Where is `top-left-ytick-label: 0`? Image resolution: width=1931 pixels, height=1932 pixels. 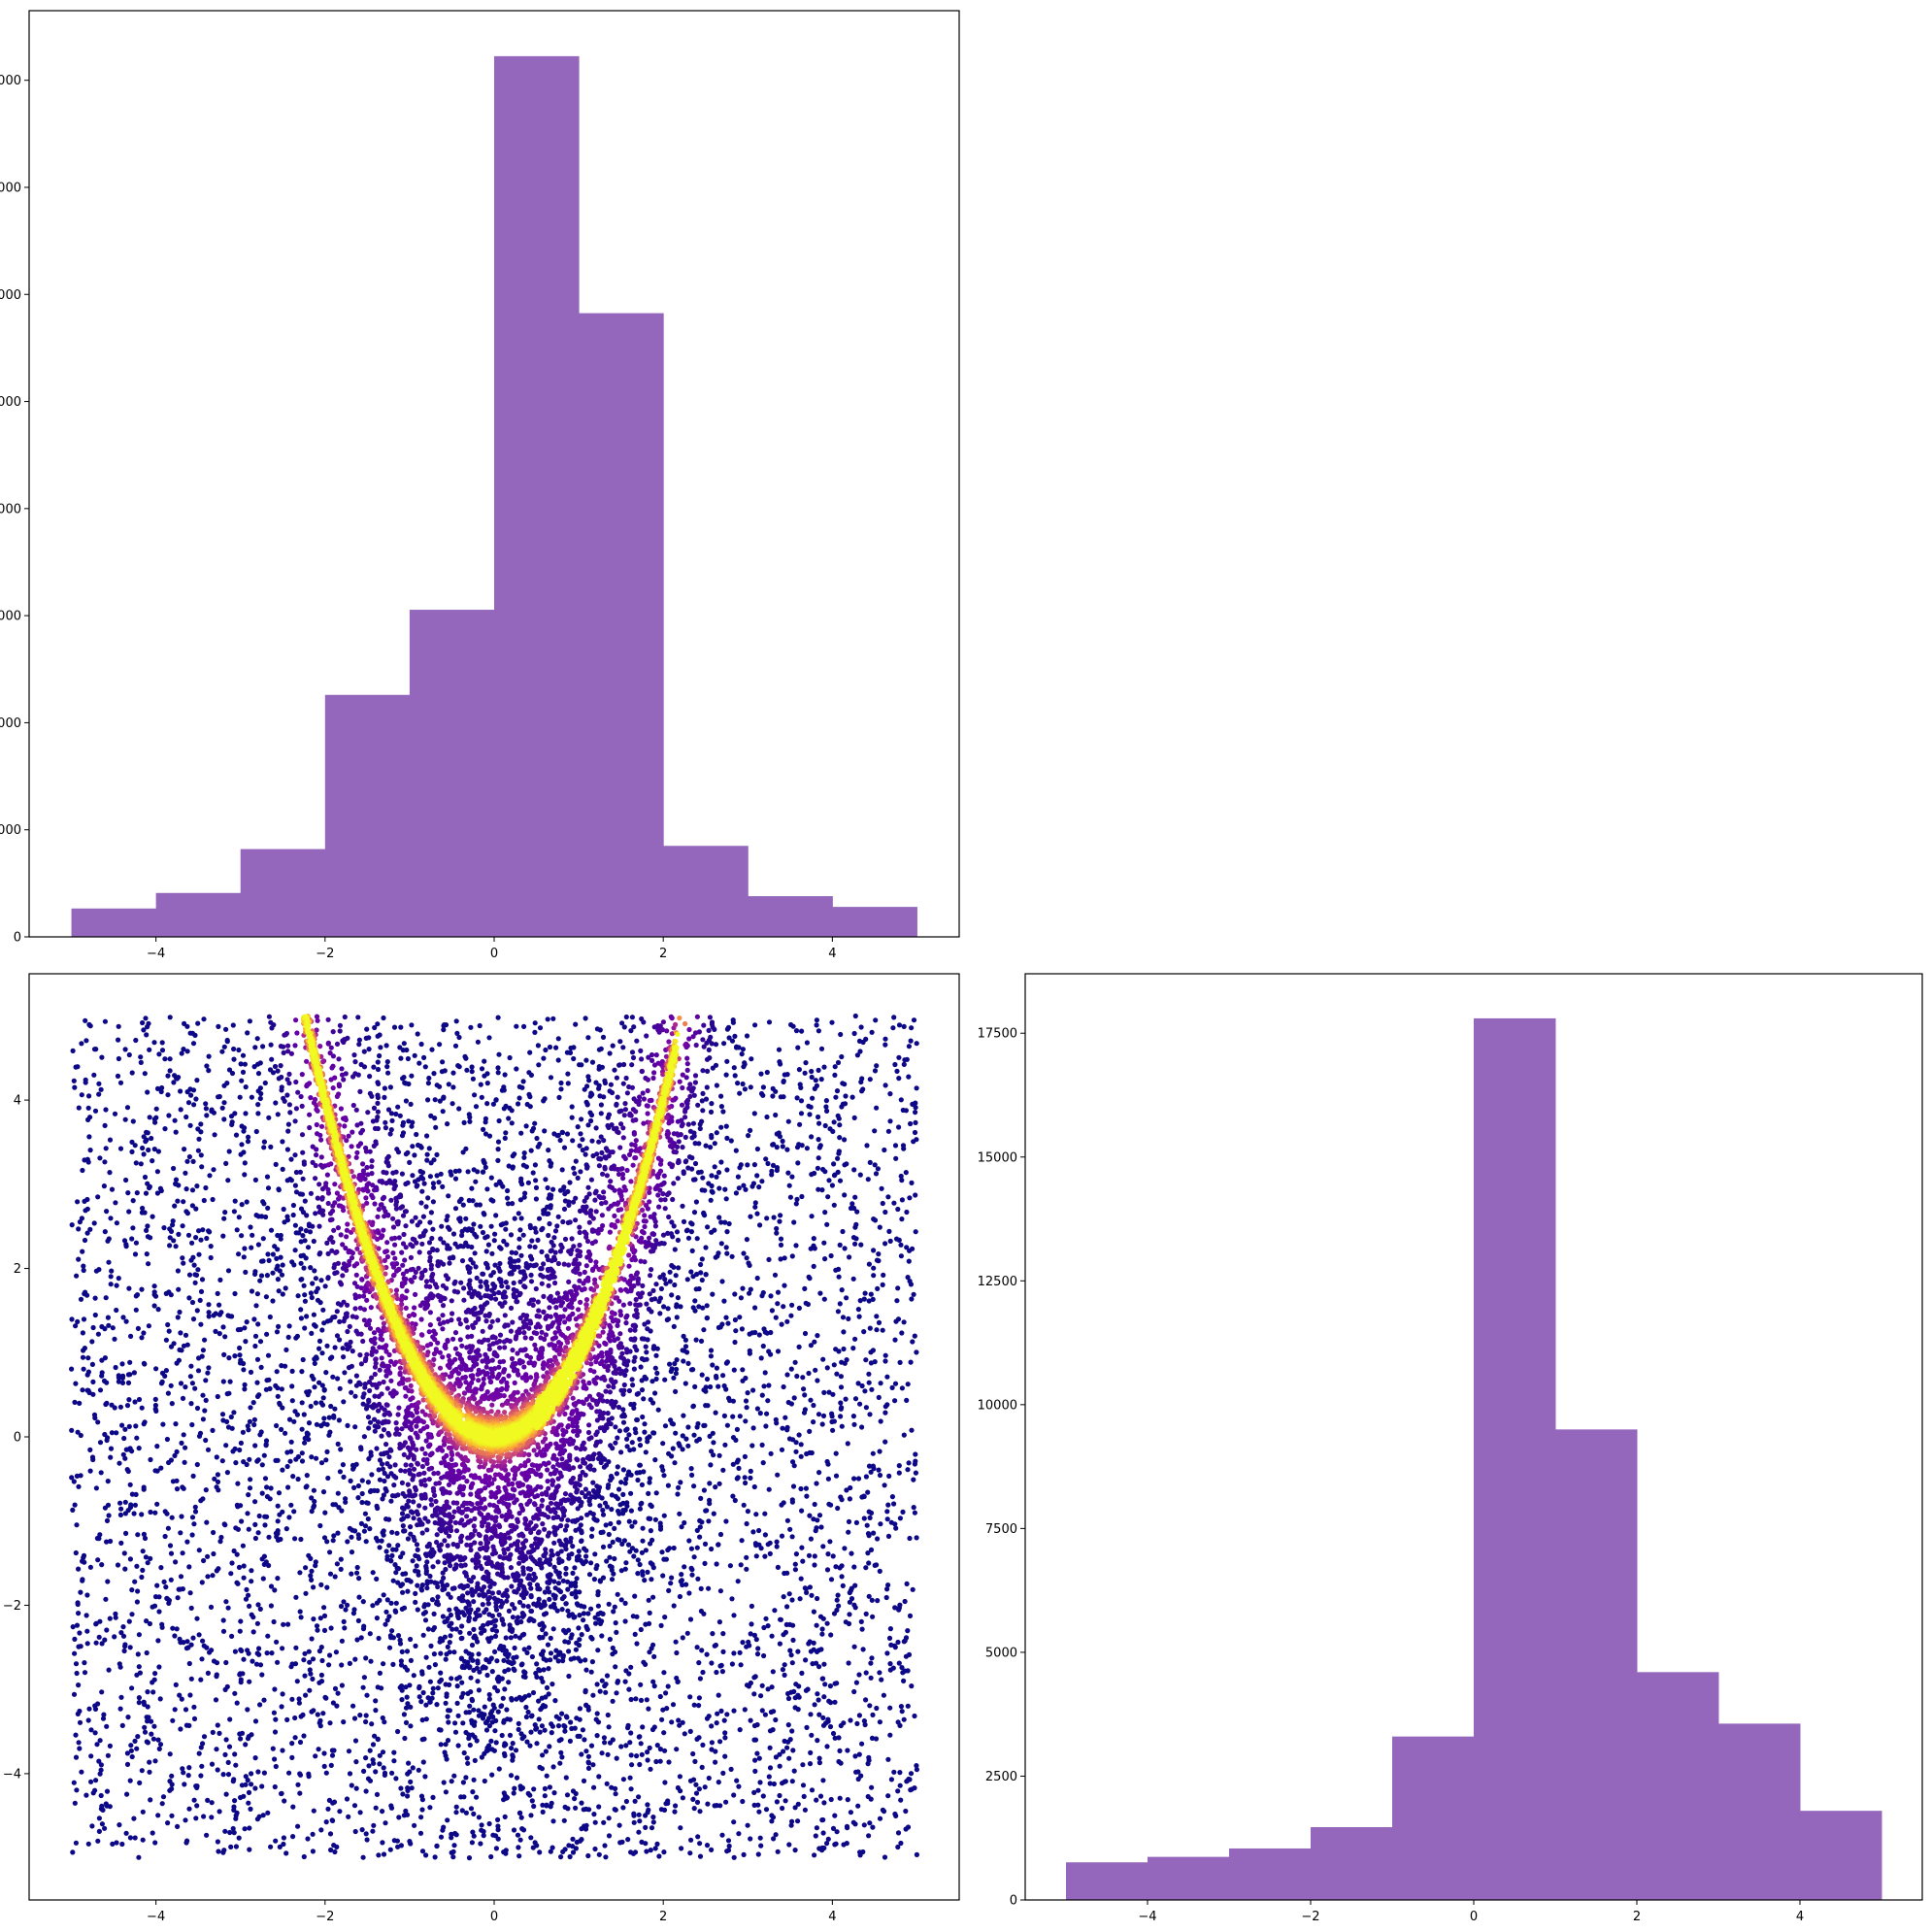 top-left-ytick-label: 0 is located at coordinates (17, 939).